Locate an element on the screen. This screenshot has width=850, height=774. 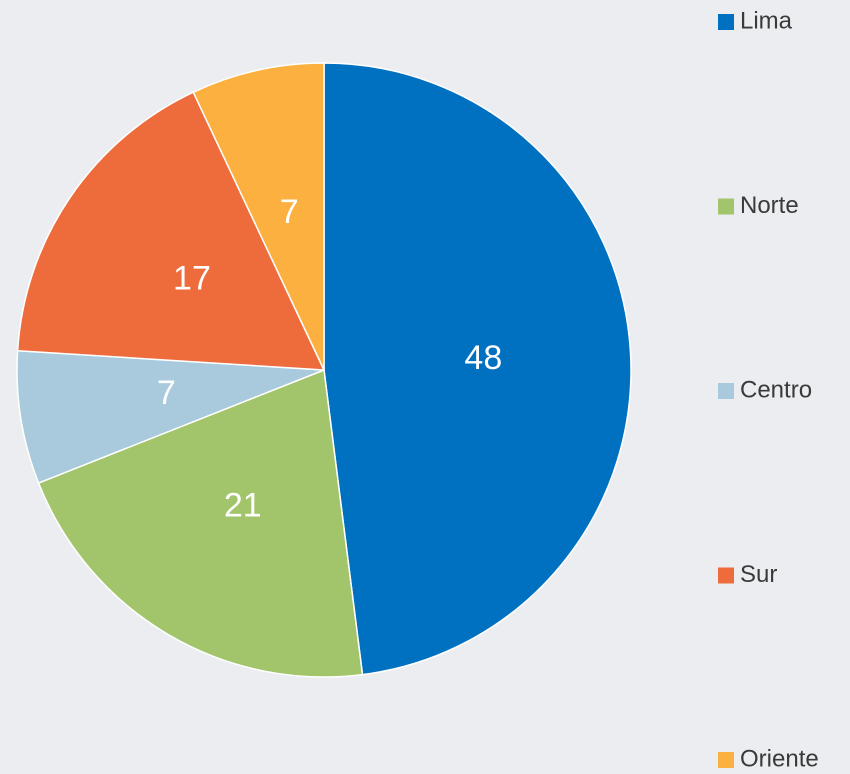
data-label: 48 is located at coordinates (483, 358).